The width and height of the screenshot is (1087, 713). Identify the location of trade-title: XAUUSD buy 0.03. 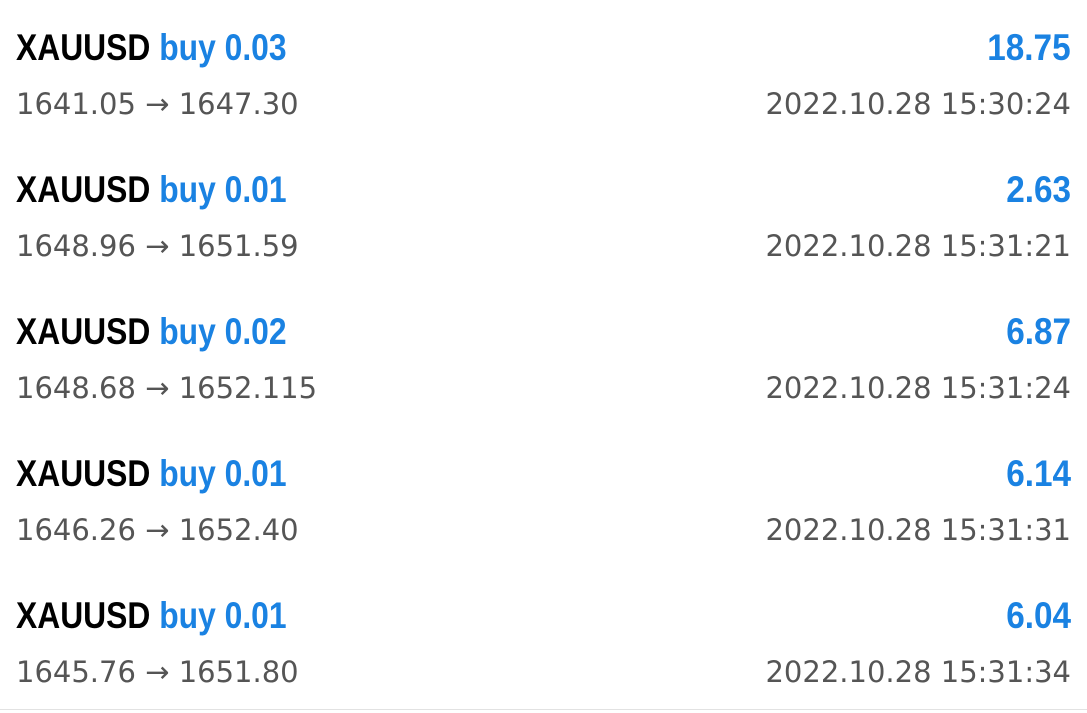
(151, 48).